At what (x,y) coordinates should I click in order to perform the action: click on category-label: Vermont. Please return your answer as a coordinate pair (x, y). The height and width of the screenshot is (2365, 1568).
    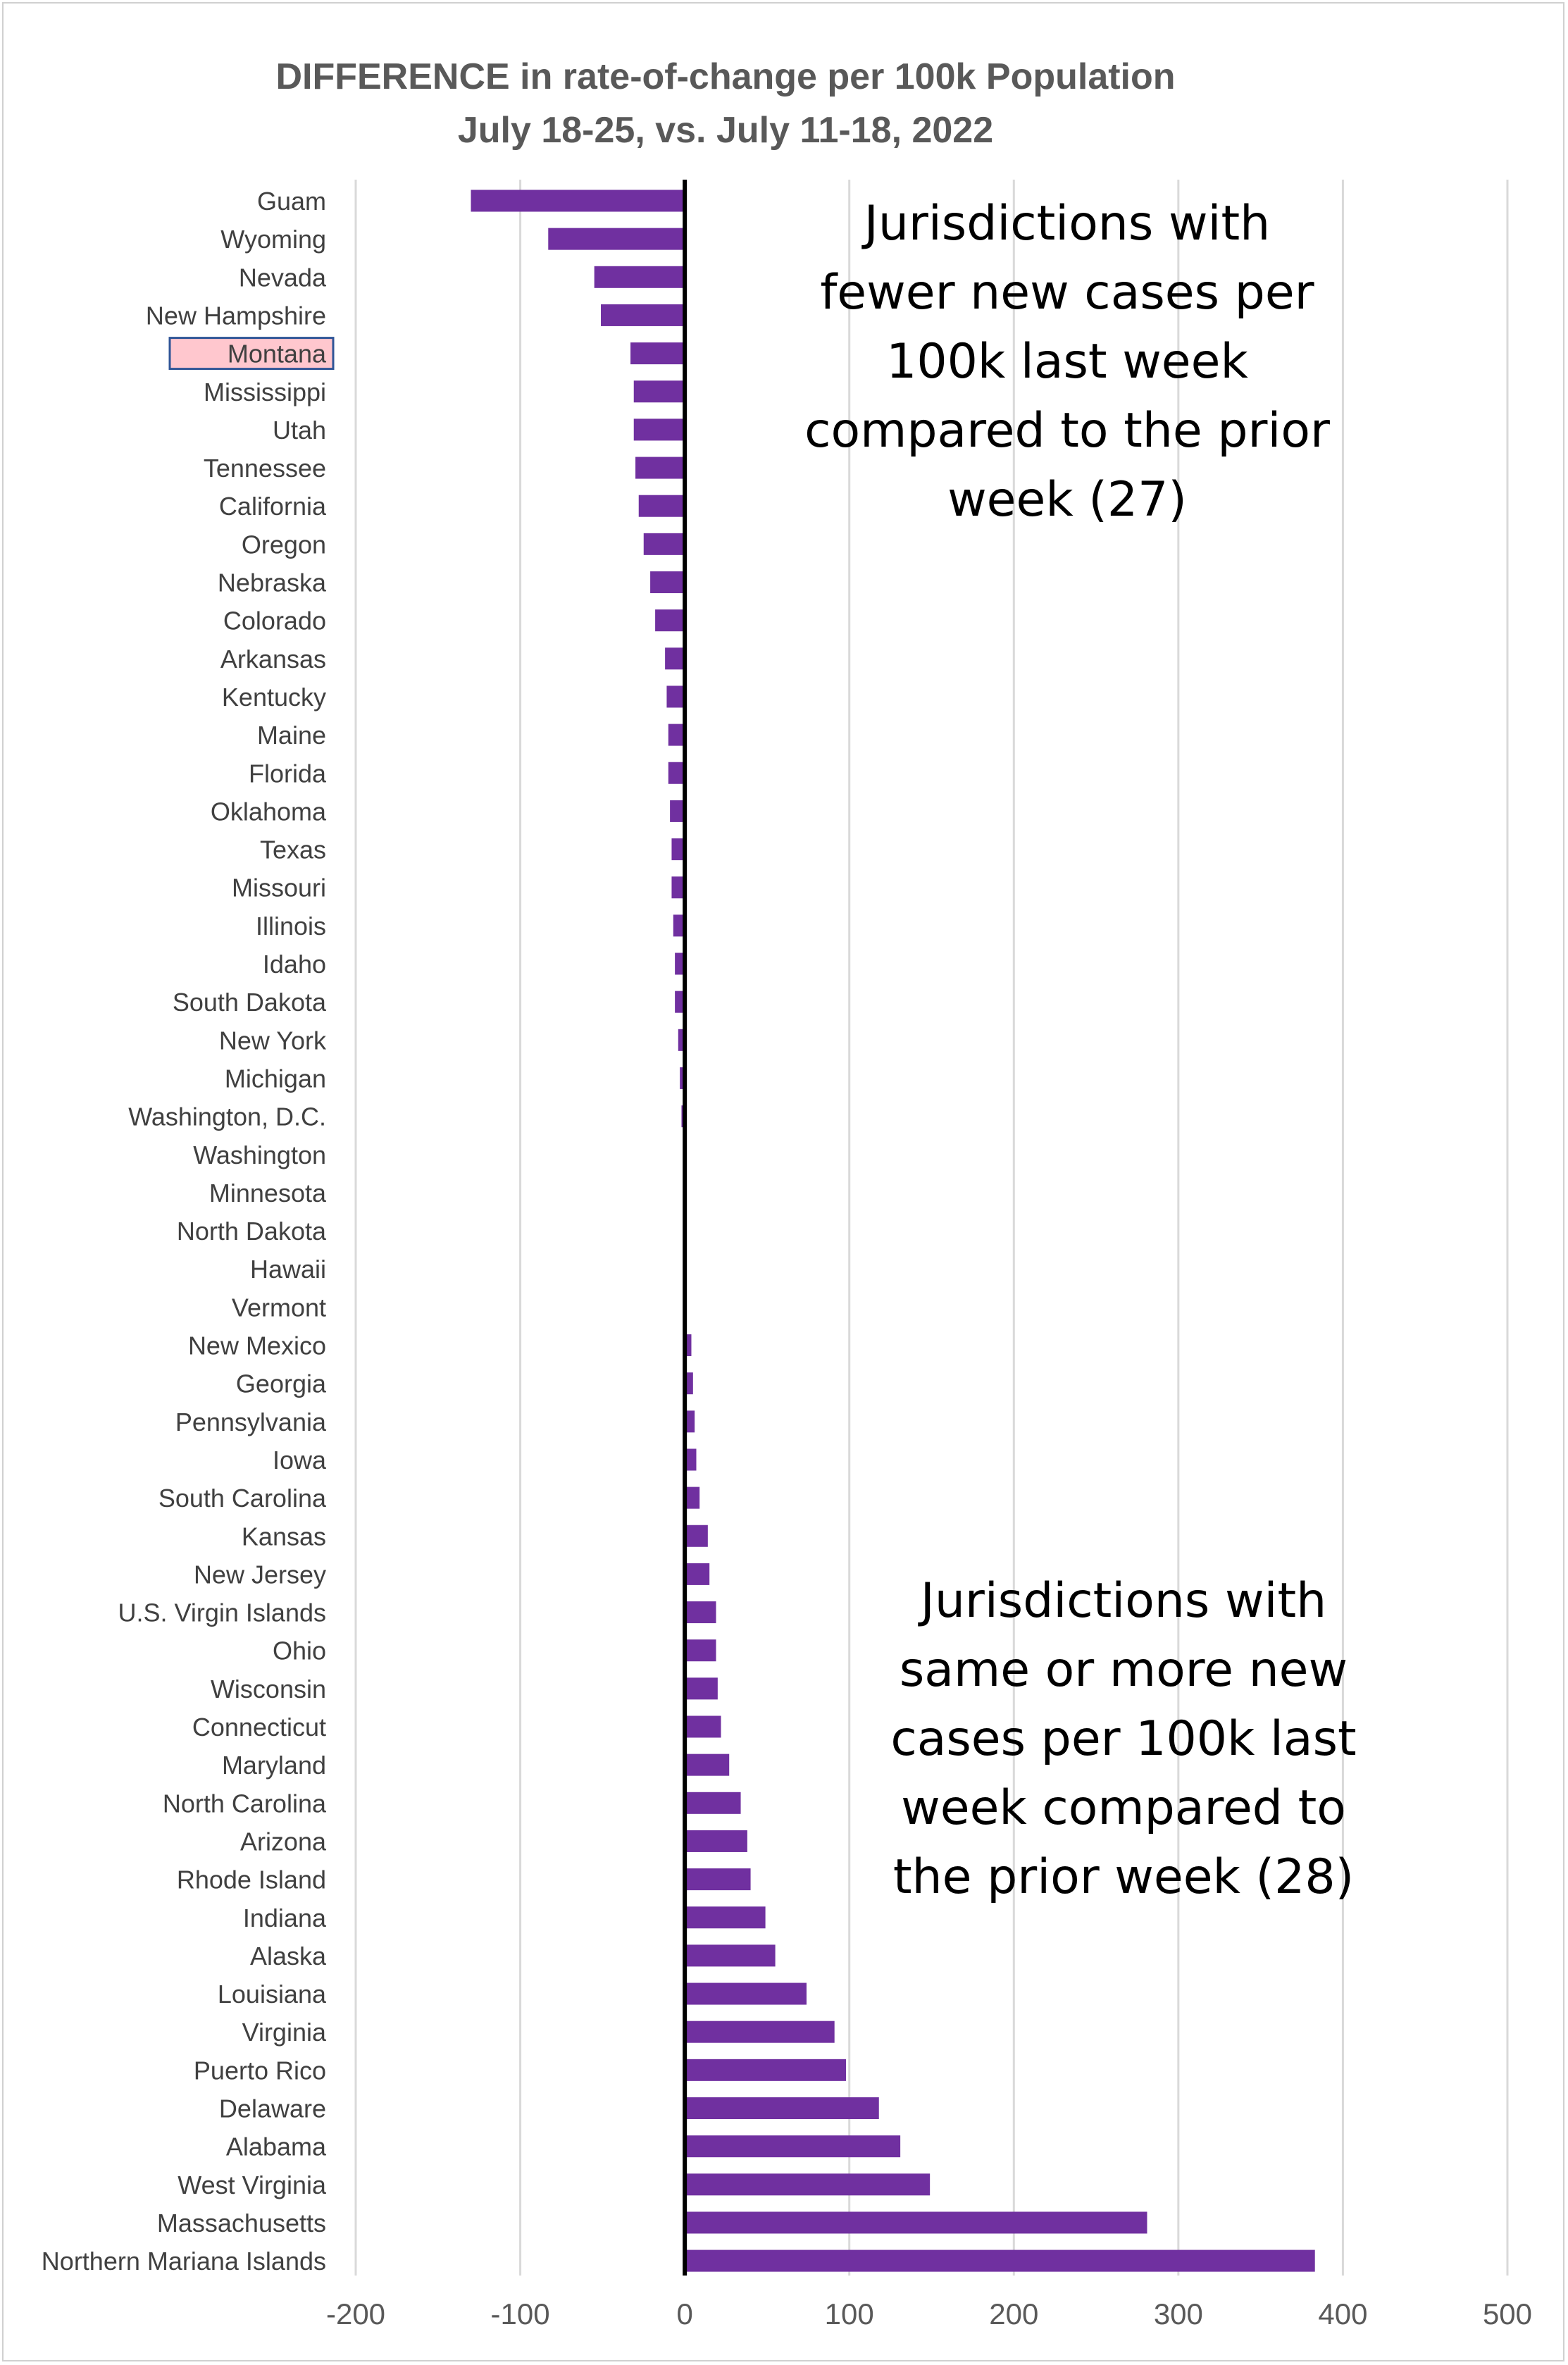
    Looking at the image, I should click on (279, 1307).